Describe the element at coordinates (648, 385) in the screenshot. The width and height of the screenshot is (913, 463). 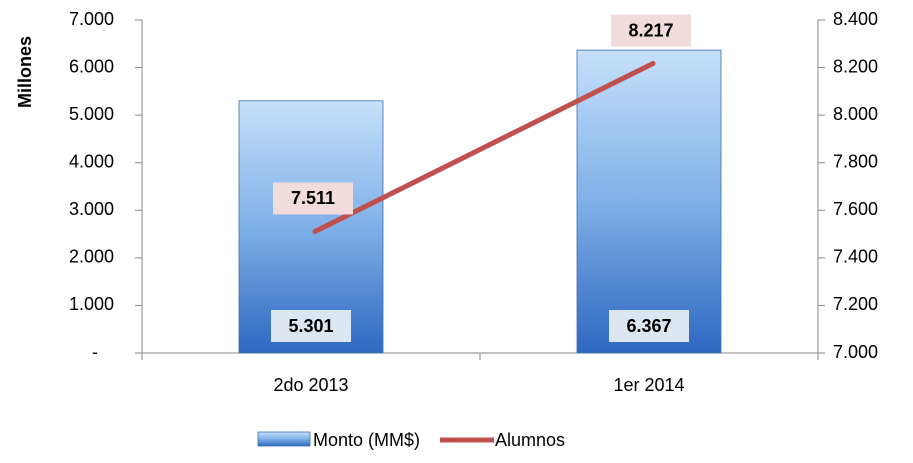
I see `x-tick-label: 1er 2014` at that location.